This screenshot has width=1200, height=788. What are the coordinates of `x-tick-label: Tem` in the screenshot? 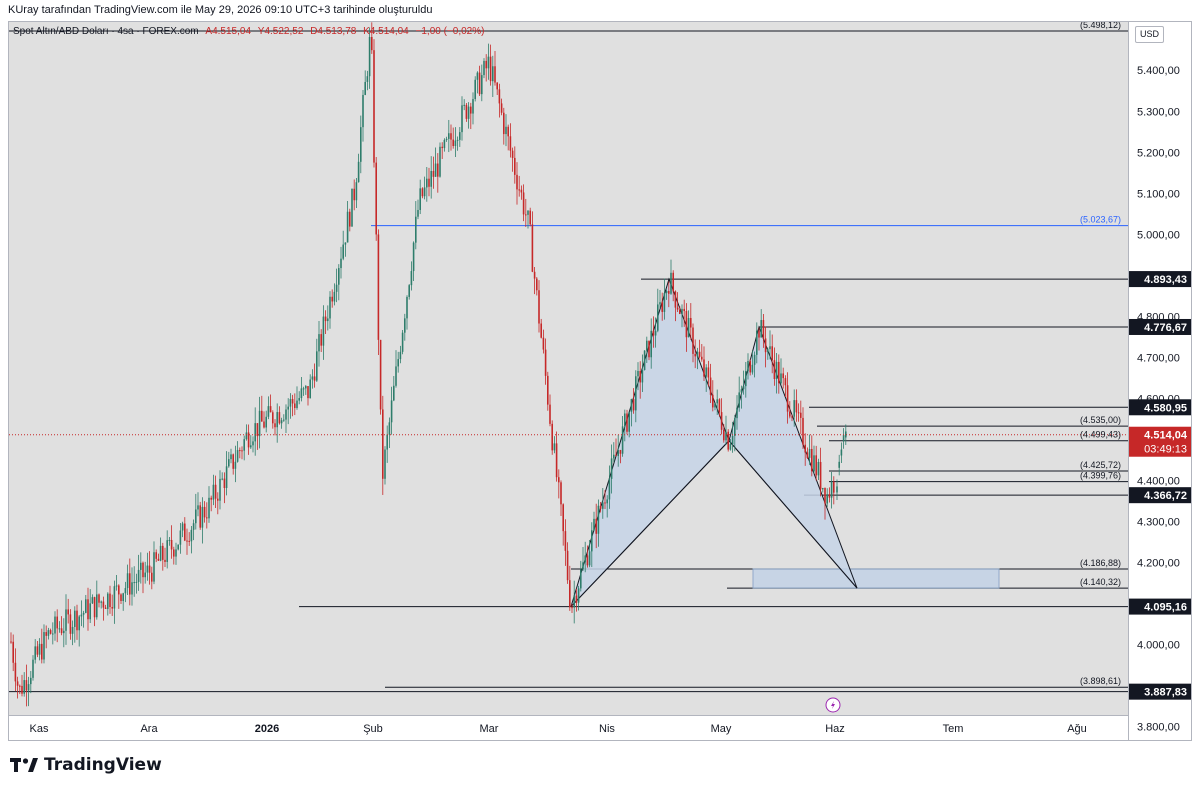 It's located at (953, 729).